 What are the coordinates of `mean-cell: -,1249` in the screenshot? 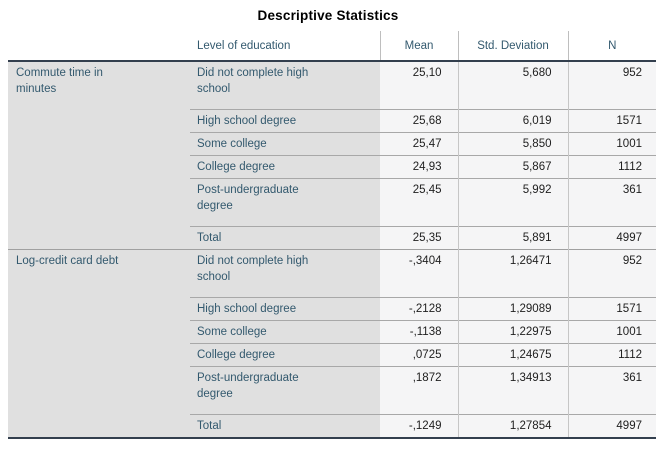 It's located at (419, 426).